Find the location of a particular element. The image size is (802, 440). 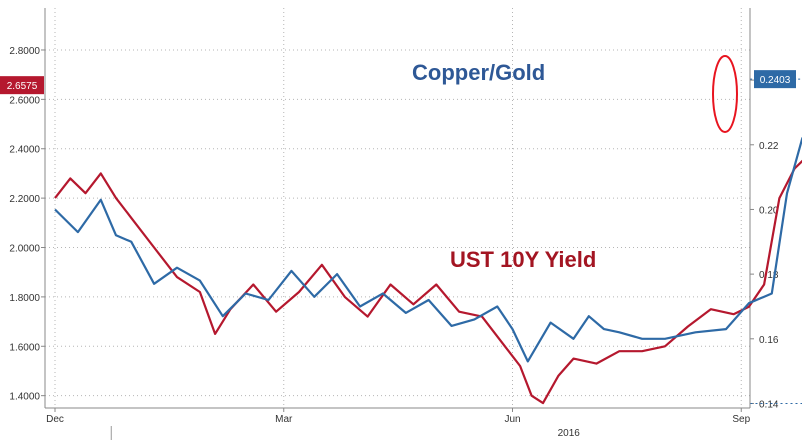

right-tick-label: 0.16 is located at coordinates (769, 340).